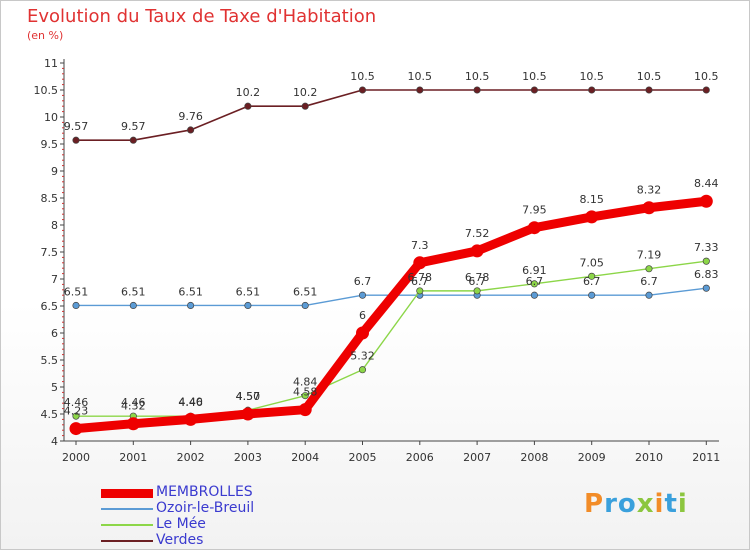 The height and width of the screenshot is (550, 750). What do you see at coordinates (706, 183) in the screenshot?
I see `data-label: 8.44` at bounding box center [706, 183].